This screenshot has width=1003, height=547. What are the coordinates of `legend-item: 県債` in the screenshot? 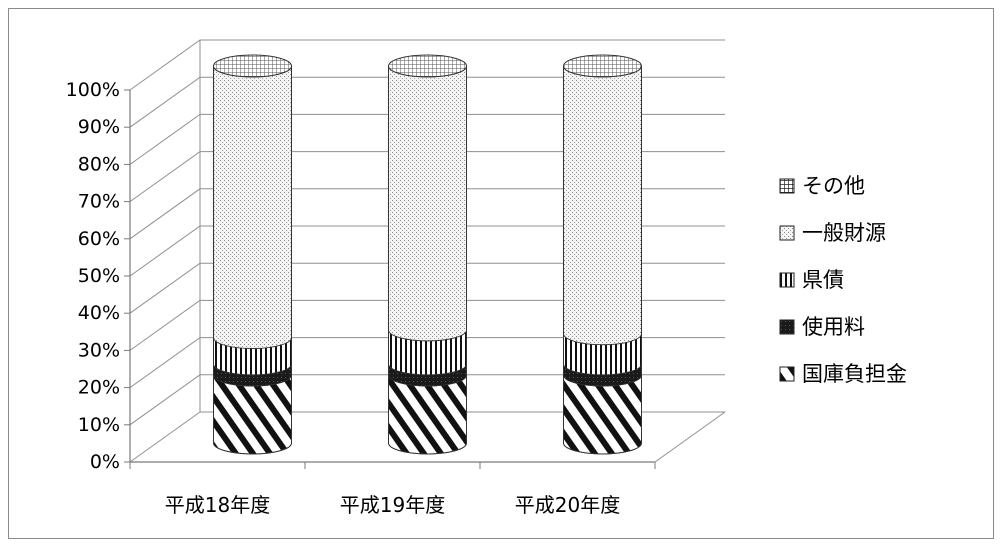 It's located at (811, 280).